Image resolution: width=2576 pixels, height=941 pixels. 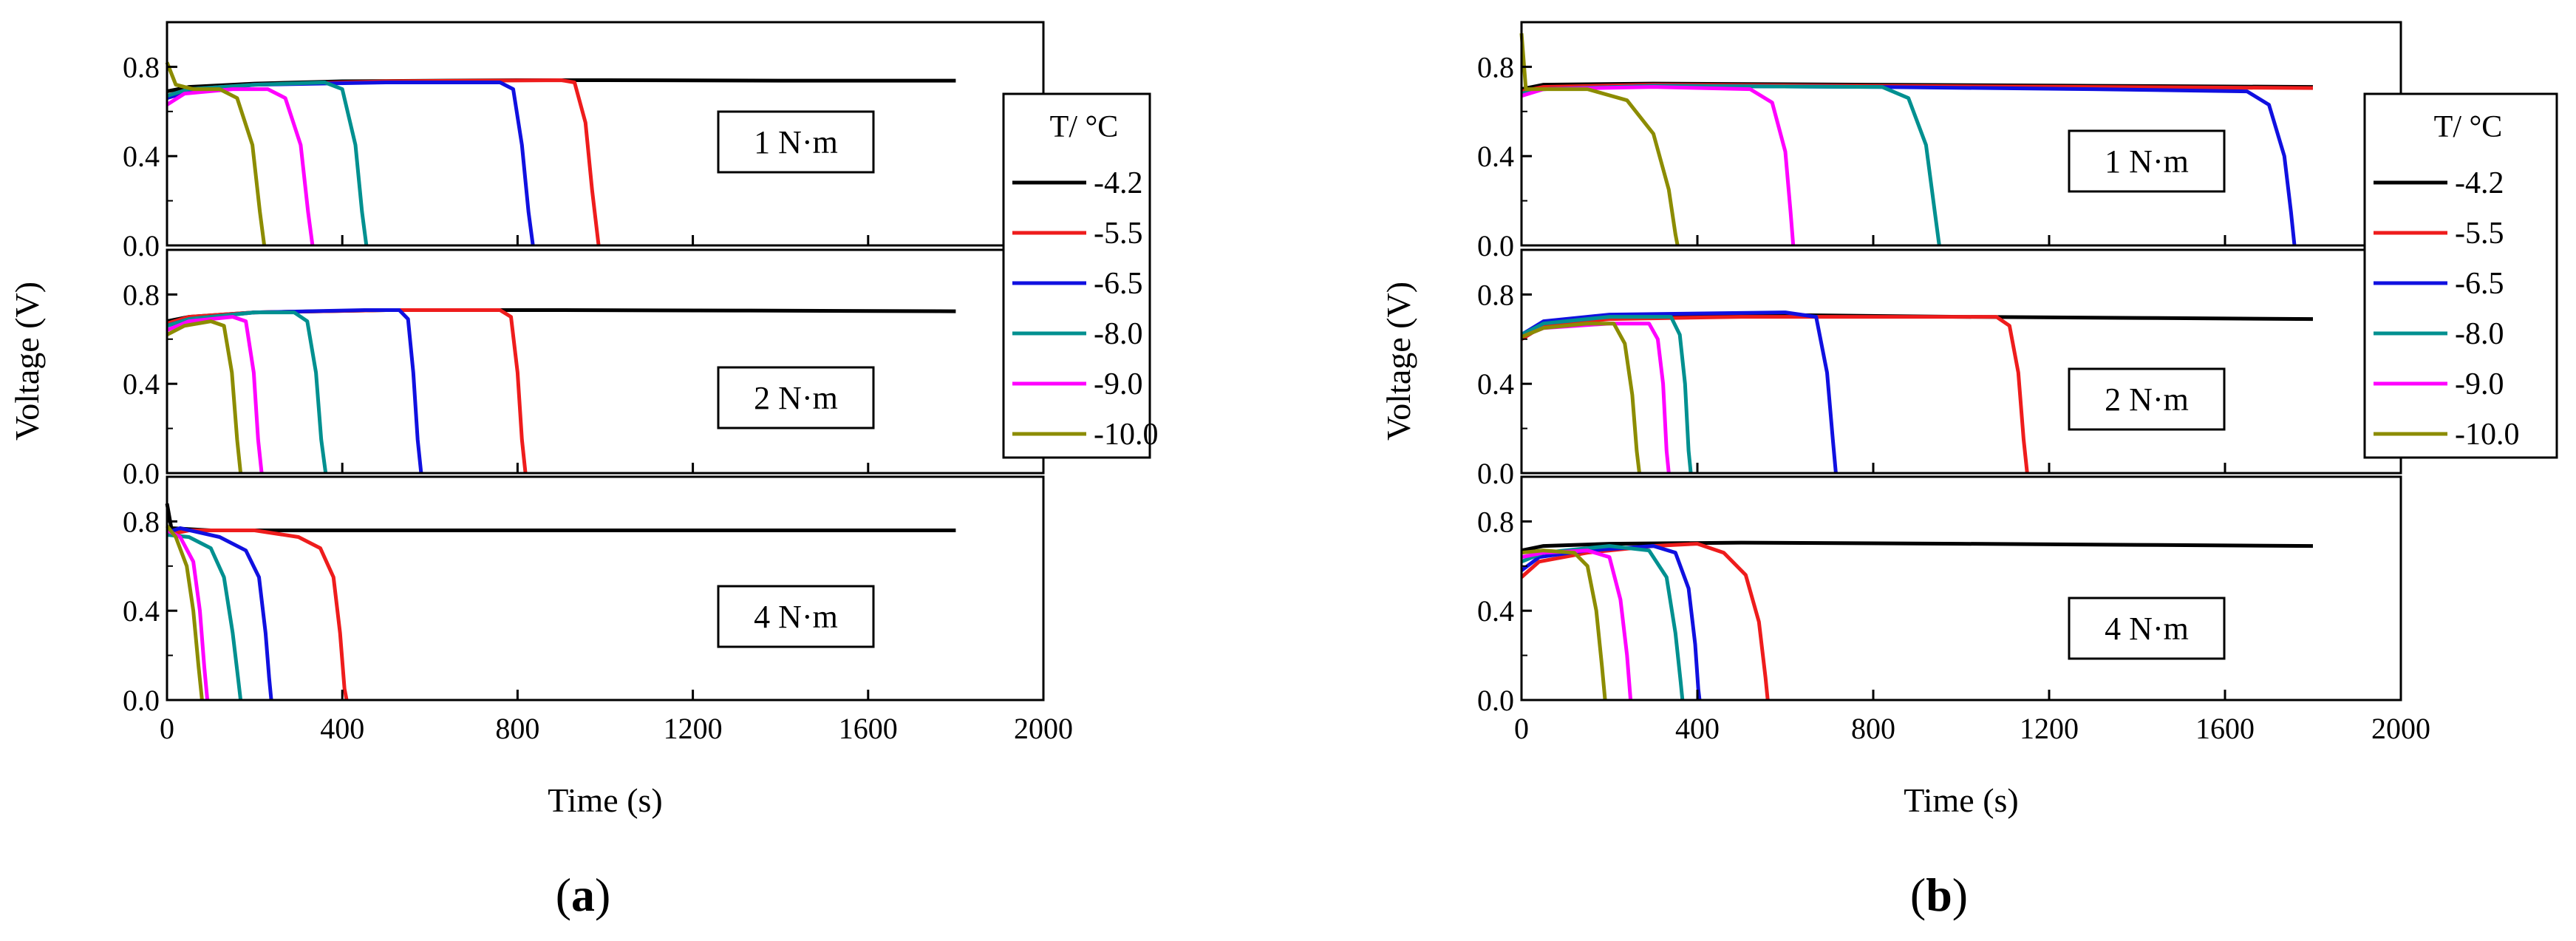 I want to click on caption-letter: b, so click(x=1939, y=895).